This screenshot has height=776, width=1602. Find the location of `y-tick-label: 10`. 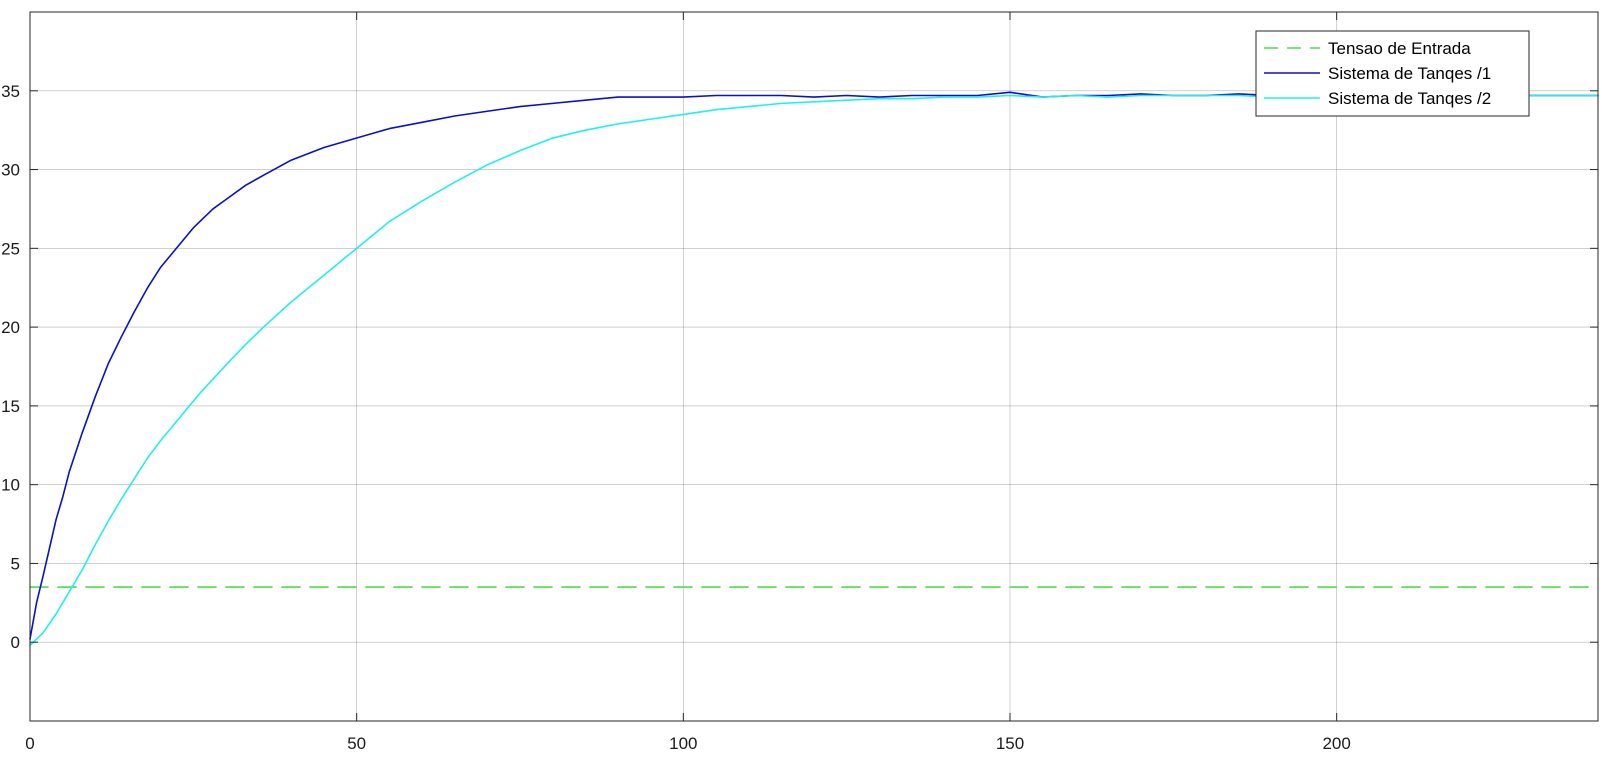

y-tick-label: 10 is located at coordinates (10, 485).